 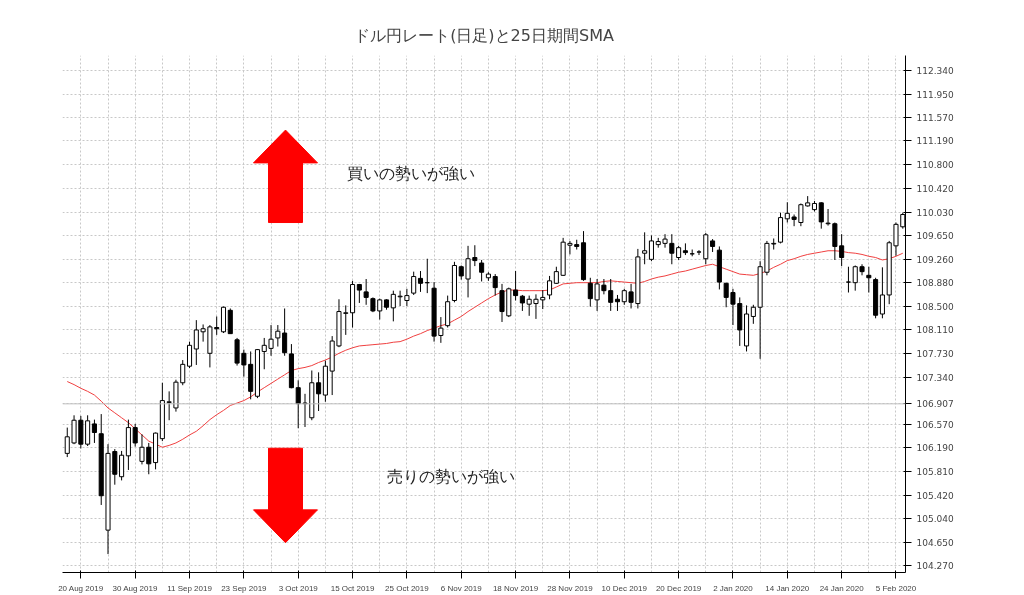 I want to click on x-tick-label: 5 Feb 2020, so click(x=896, y=588).